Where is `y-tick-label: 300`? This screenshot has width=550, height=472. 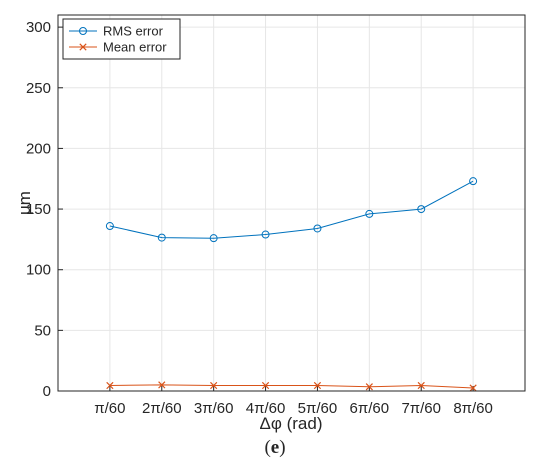
y-tick-label: 300 is located at coordinates (38, 27).